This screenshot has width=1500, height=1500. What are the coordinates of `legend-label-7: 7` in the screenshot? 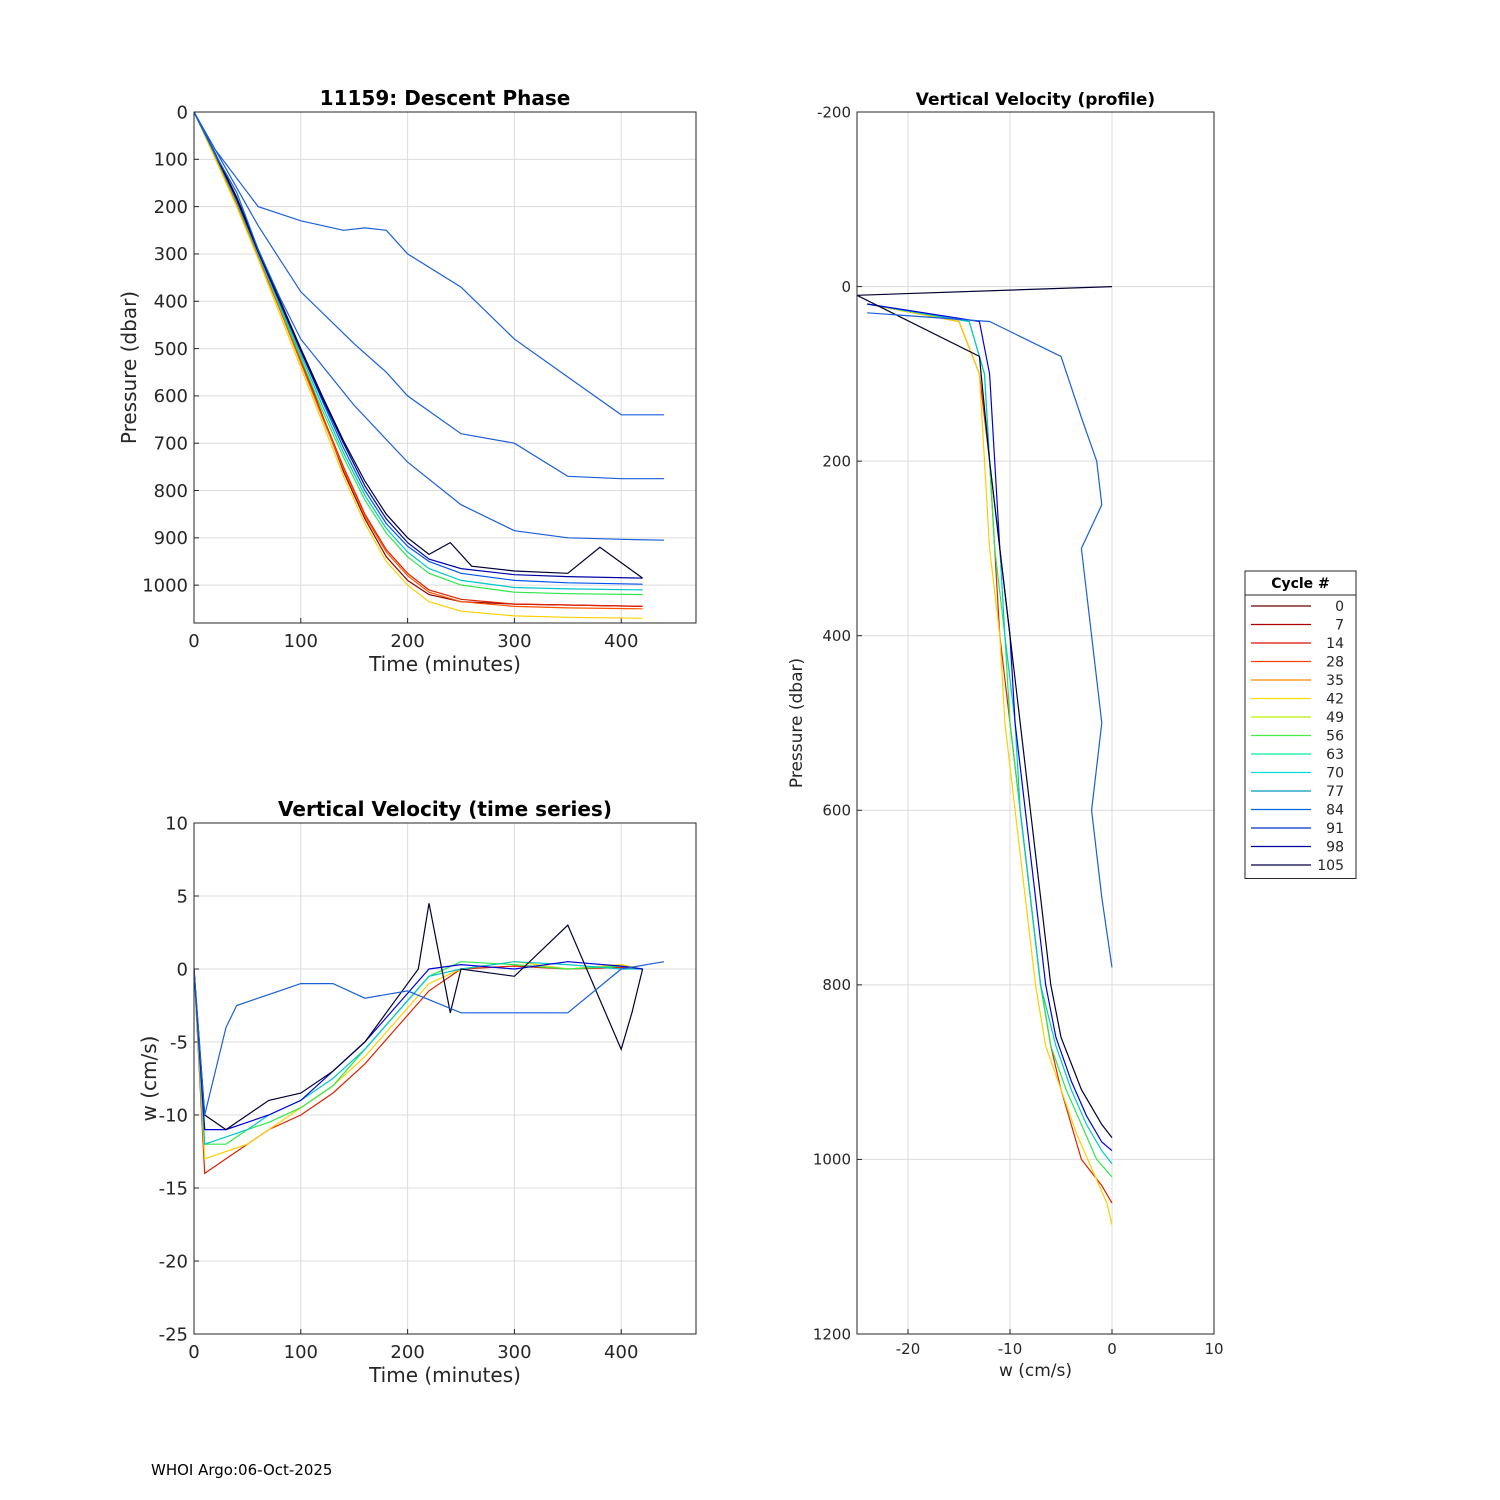 It's located at (1339, 626).